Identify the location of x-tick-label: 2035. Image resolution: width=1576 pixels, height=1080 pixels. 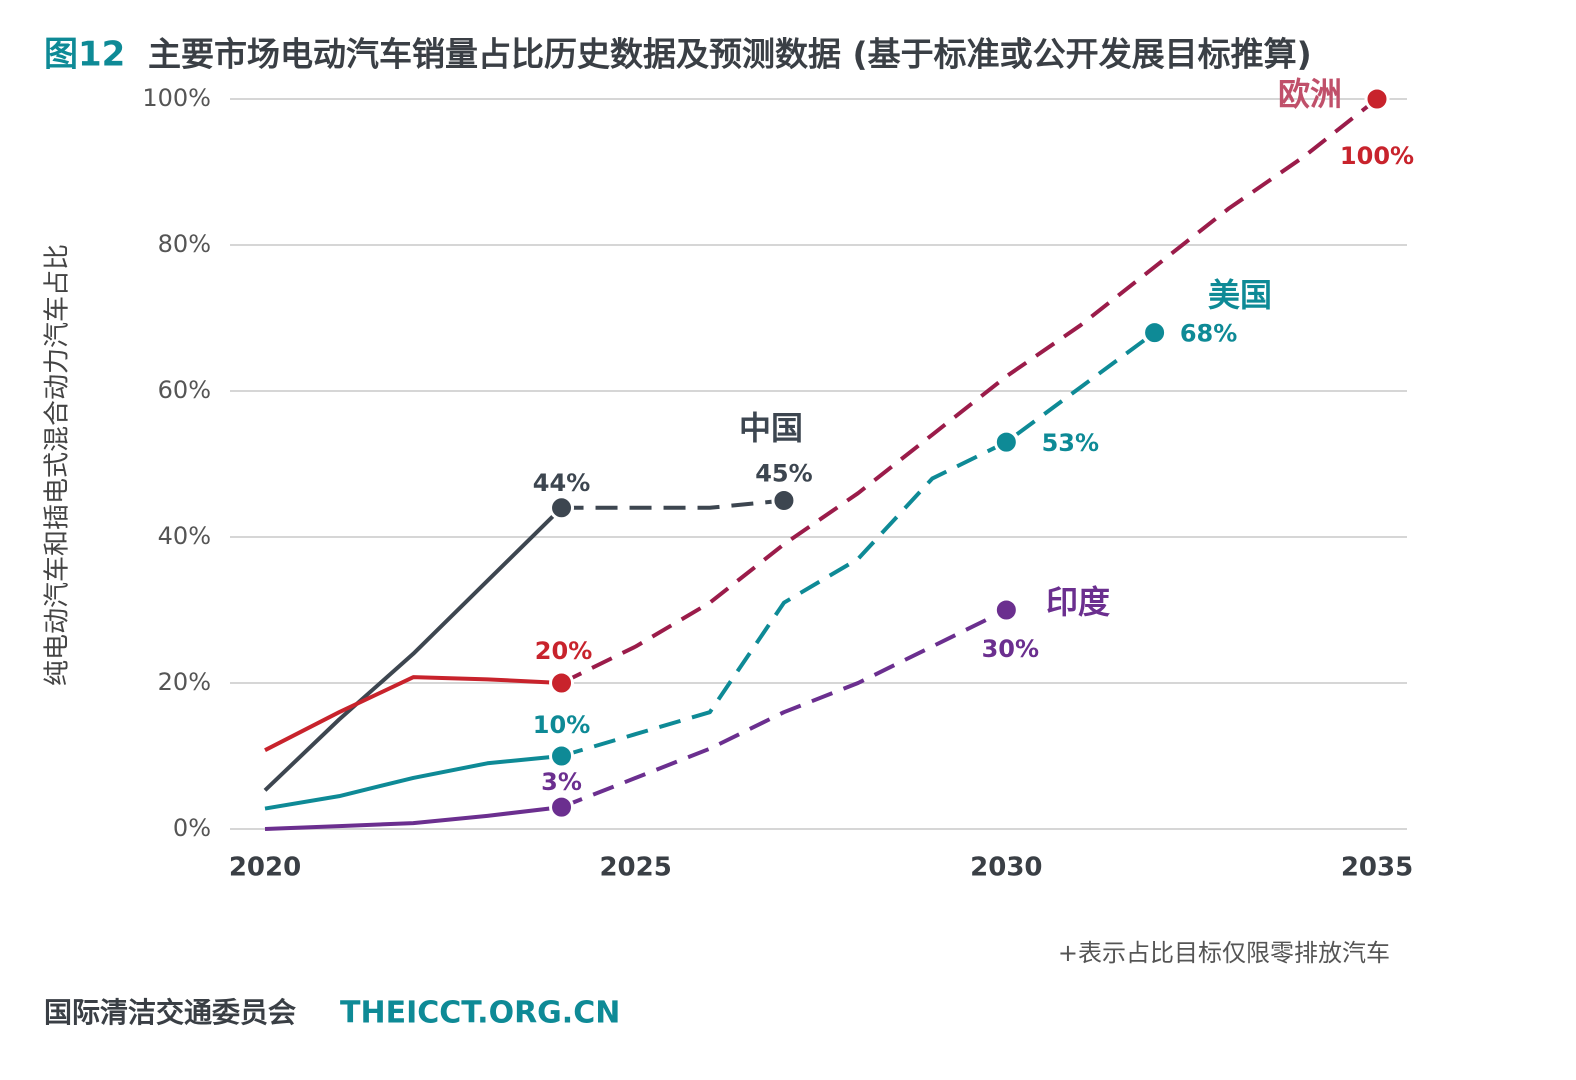
(1377, 868).